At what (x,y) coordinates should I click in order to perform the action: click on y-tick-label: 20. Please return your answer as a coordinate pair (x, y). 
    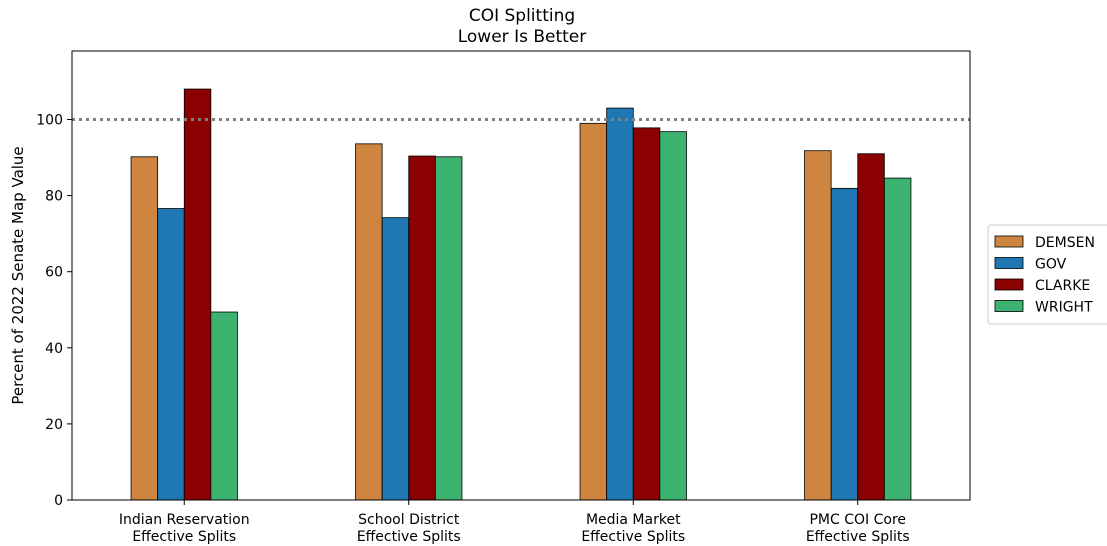
    Looking at the image, I should click on (54, 425).